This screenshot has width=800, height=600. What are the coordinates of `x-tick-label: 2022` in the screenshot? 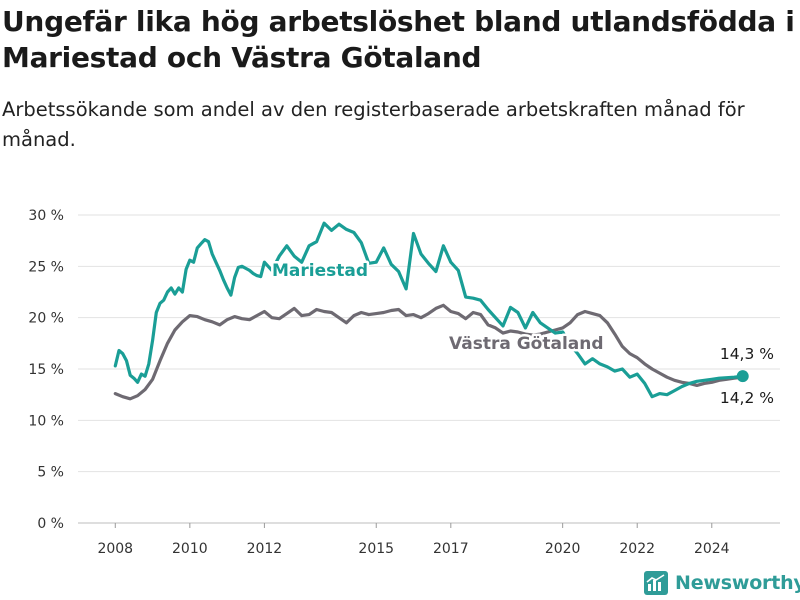 It's located at (637, 549).